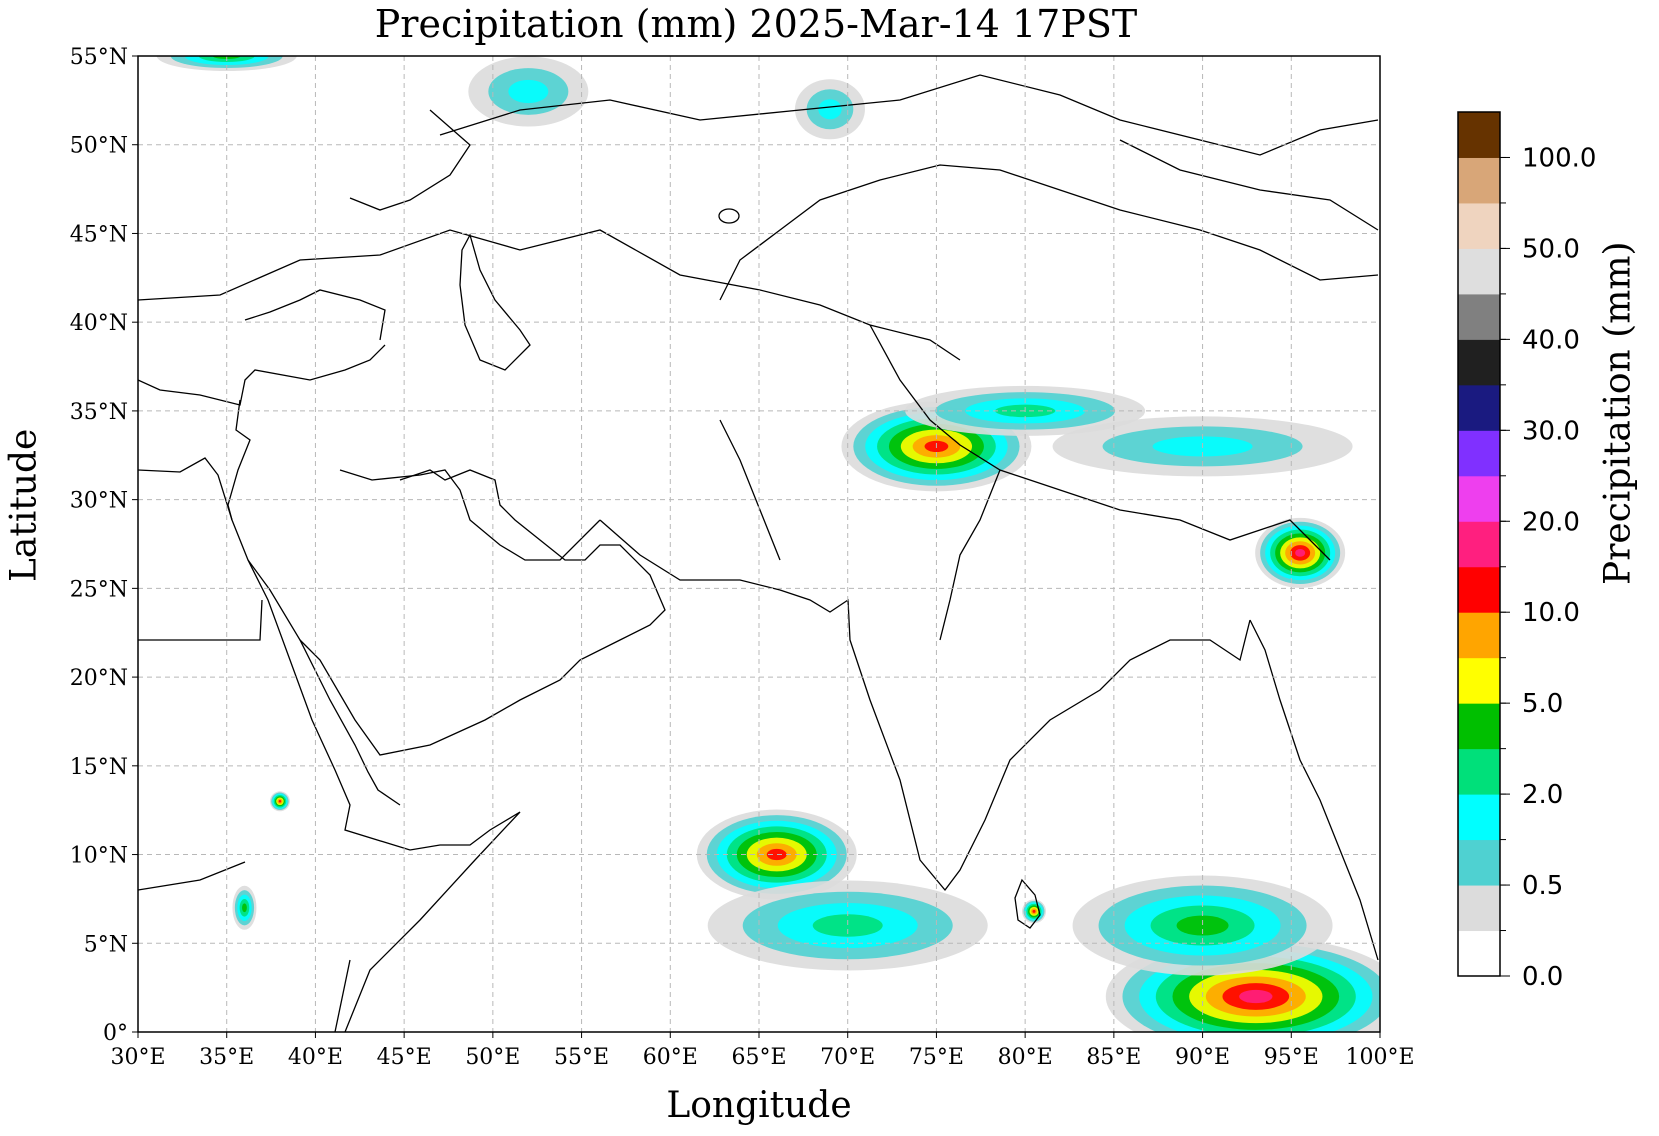 This screenshot has width=1659, height=1136. I want to click on x-tick-label: 40°E, so click(315, 1057).